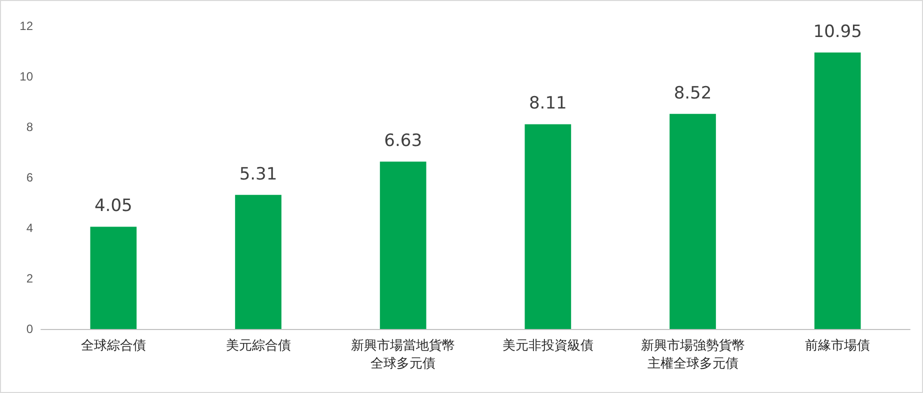 This screenshot has height=393, width=923. Describe the element at coordinates (692, 355) in the screenshot. I see `x-tick-label: 新興市場強勢貨幣主權全球多元債` at that location.